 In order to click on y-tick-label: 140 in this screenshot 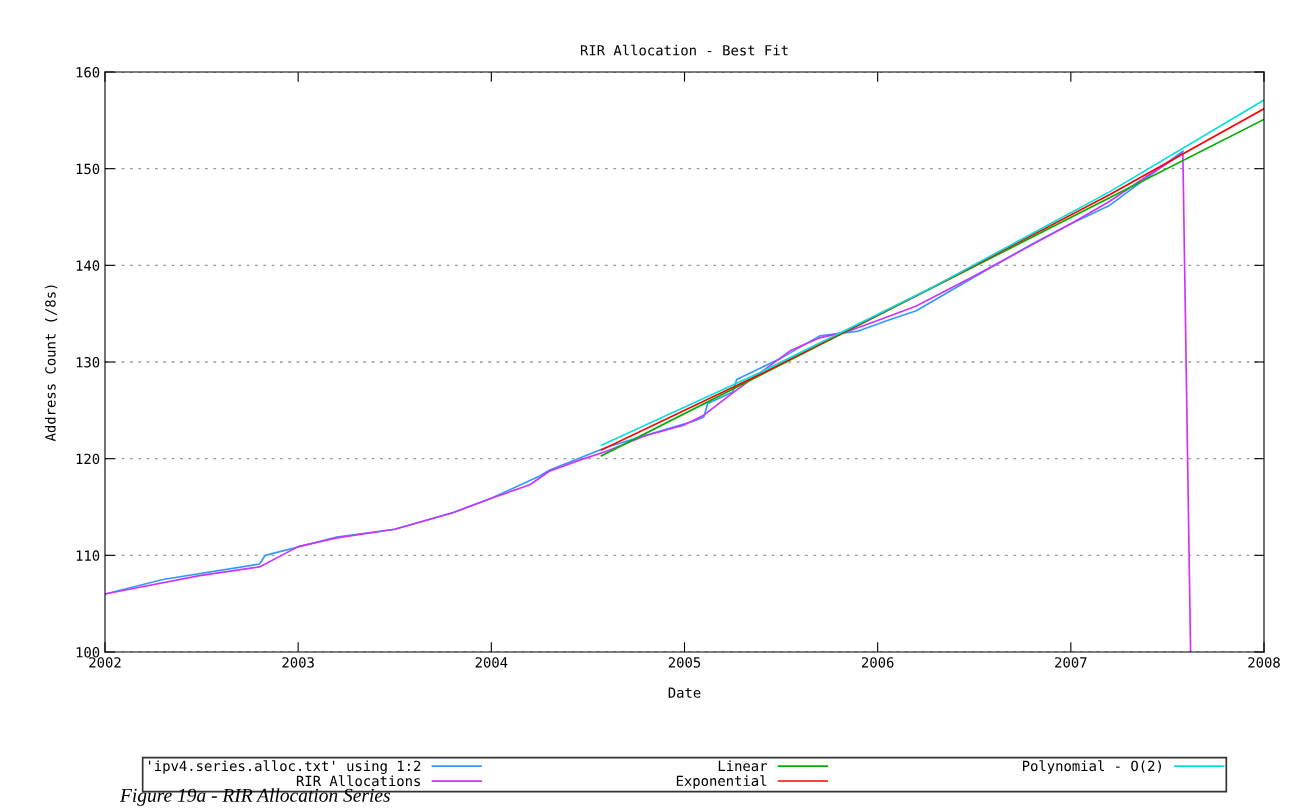, I will do `click(88, 265)`.